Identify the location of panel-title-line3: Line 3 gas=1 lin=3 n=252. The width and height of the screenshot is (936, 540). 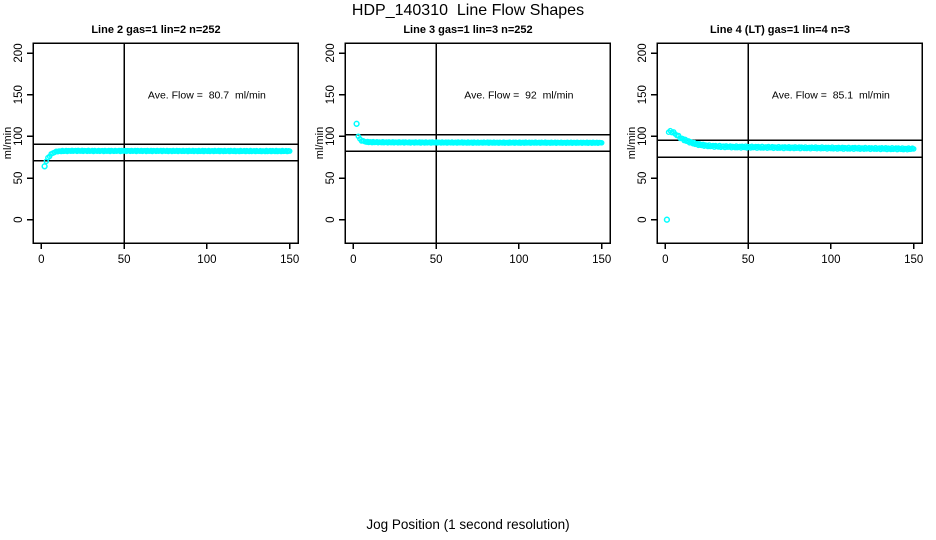
(468, 30).